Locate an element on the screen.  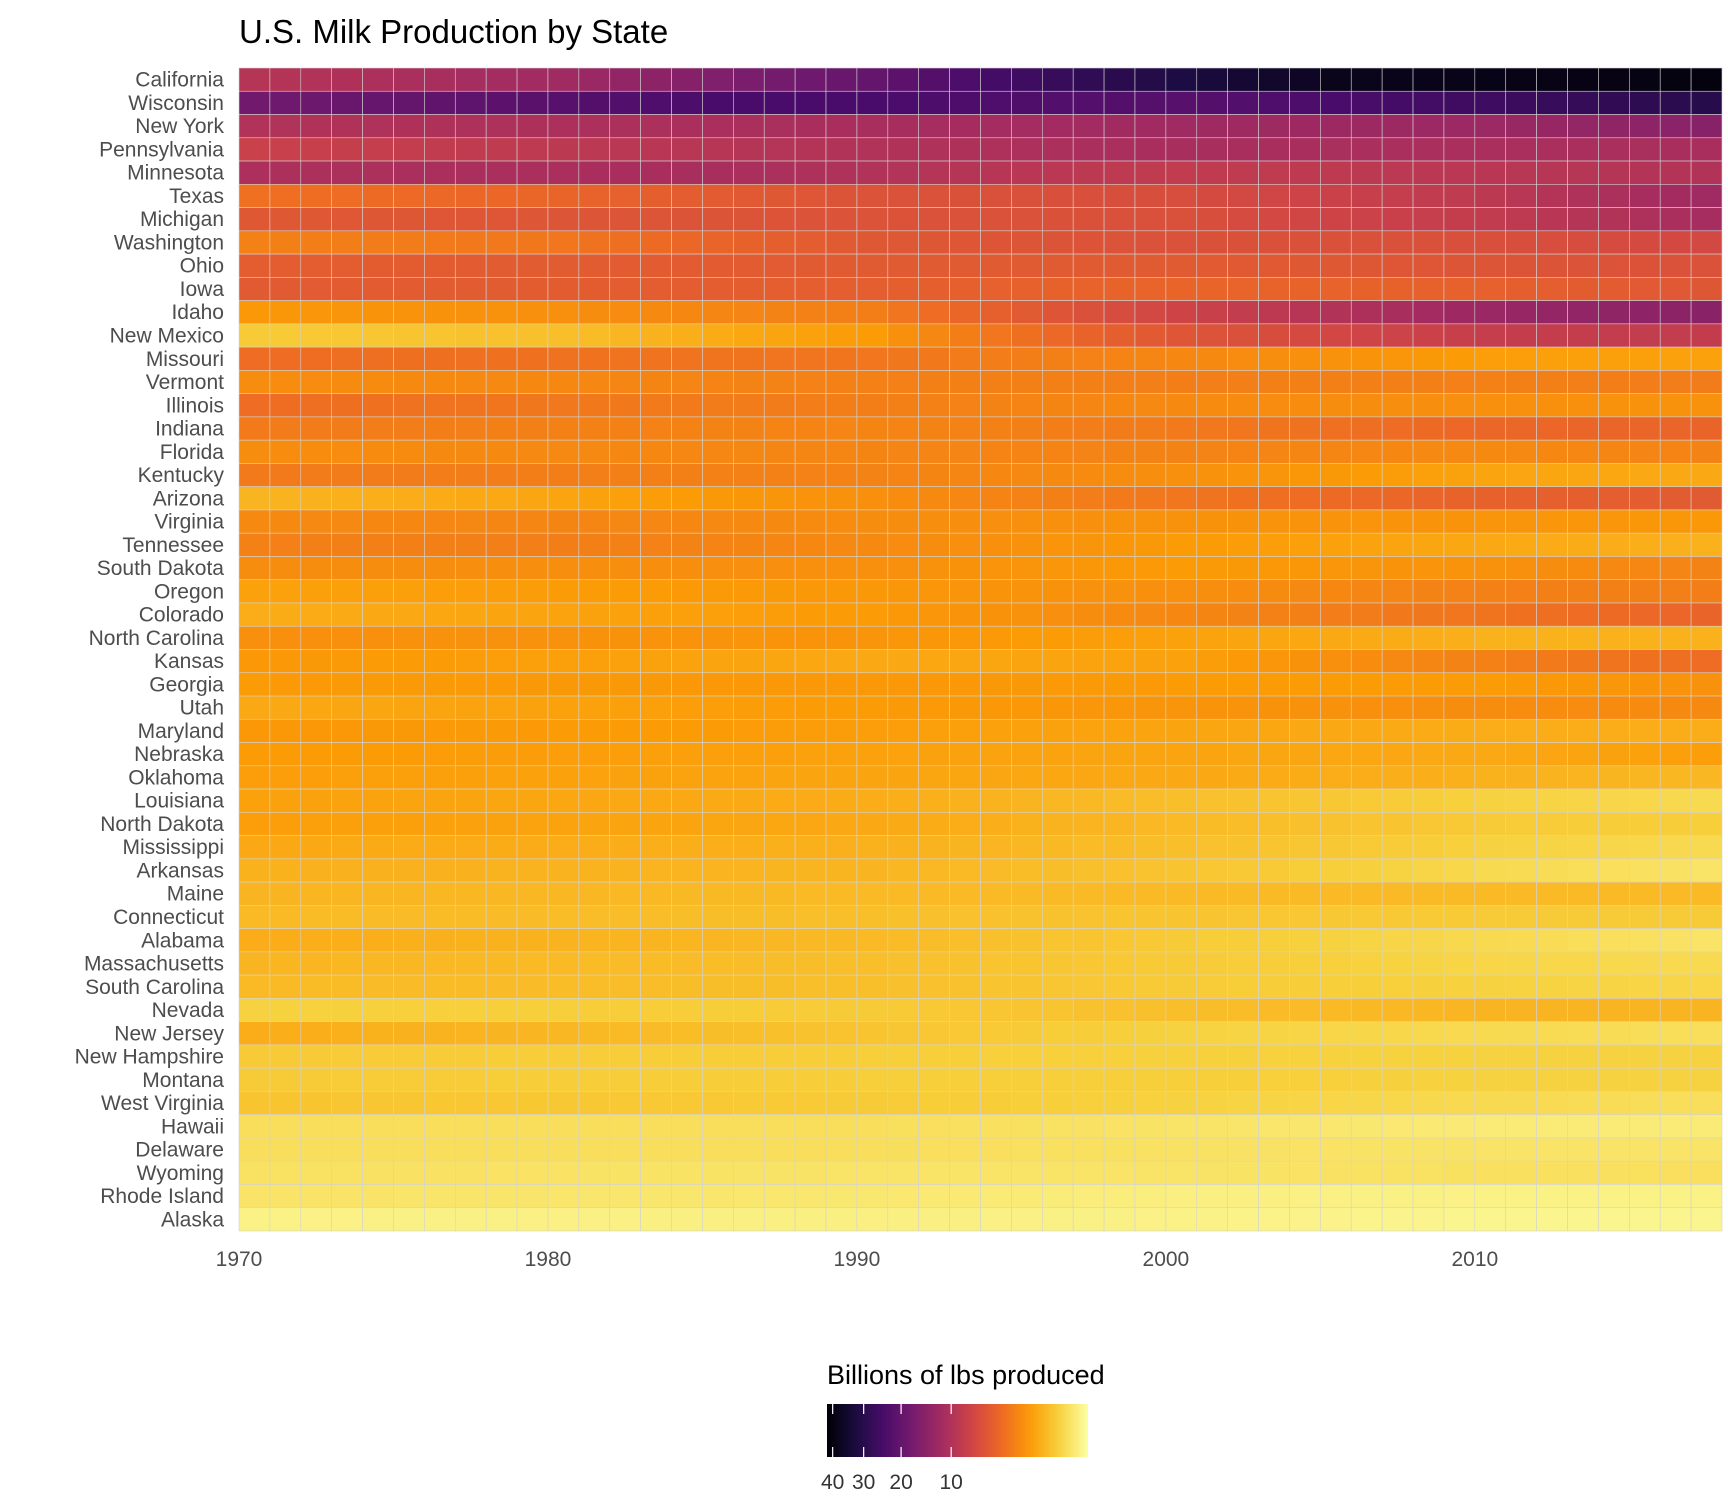
x-tick-label: 1990 is located at coordinates (857, 1259).